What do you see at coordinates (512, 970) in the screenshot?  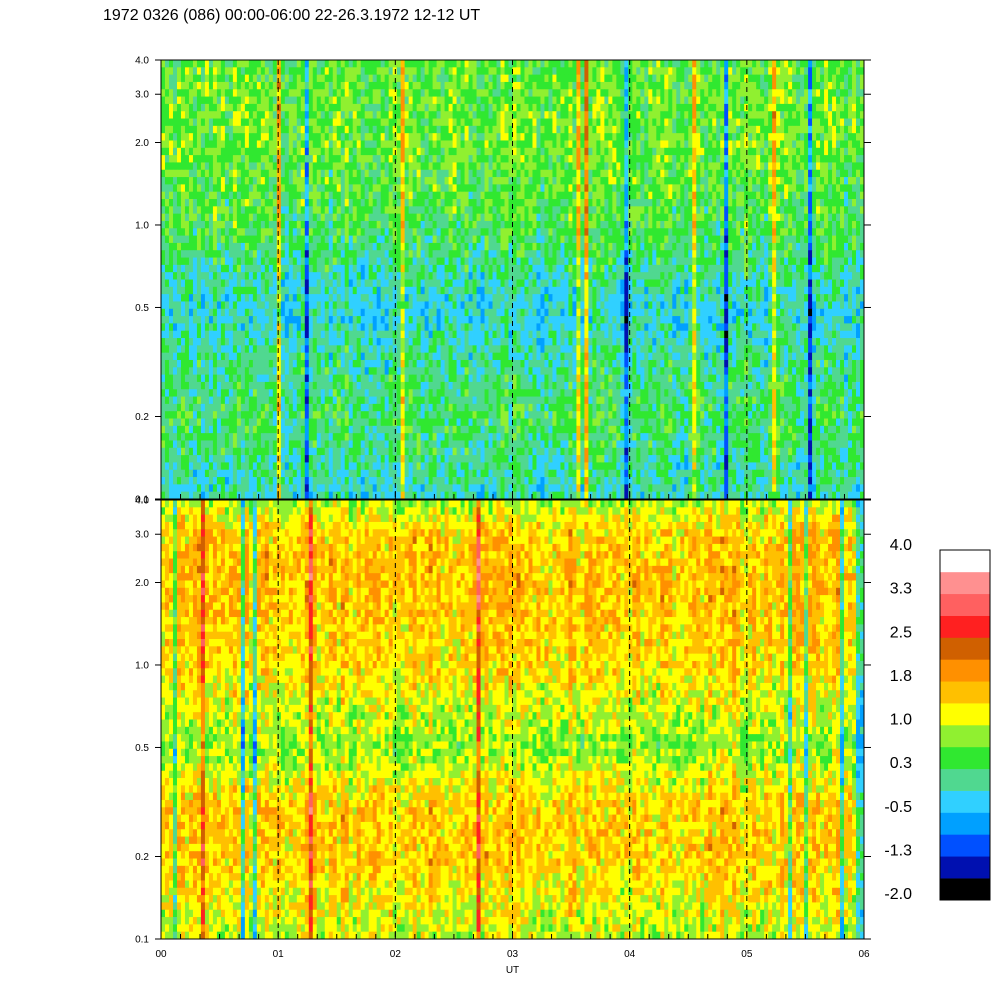 I see `x-axis-label: UT` at bounding box center [512, 970].